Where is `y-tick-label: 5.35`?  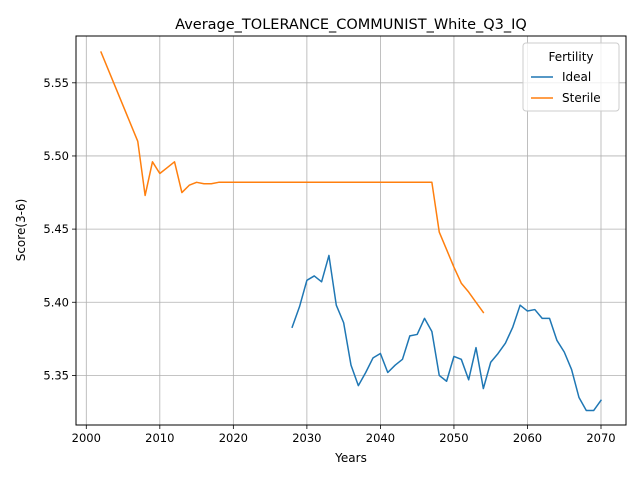 y-tick-label: 5.35 is located at coordinates (56, 375).